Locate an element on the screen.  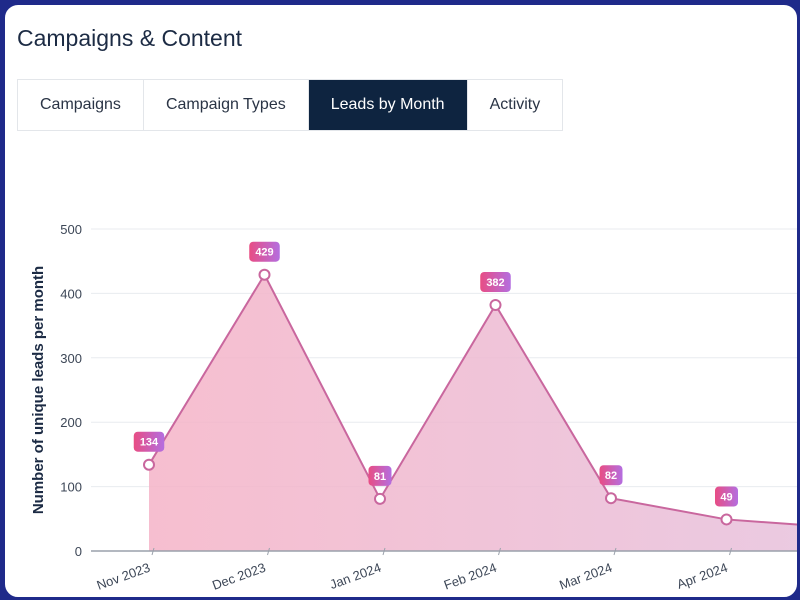
x-tick-label: Nov 2023 is located at coordinates (123, 576).